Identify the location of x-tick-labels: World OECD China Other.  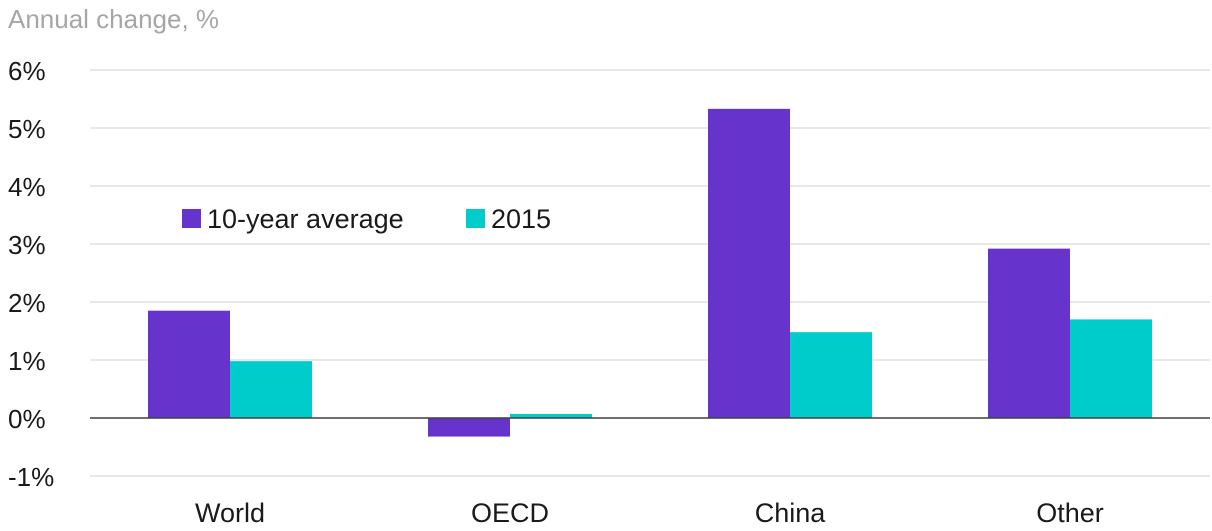
(649, 513).